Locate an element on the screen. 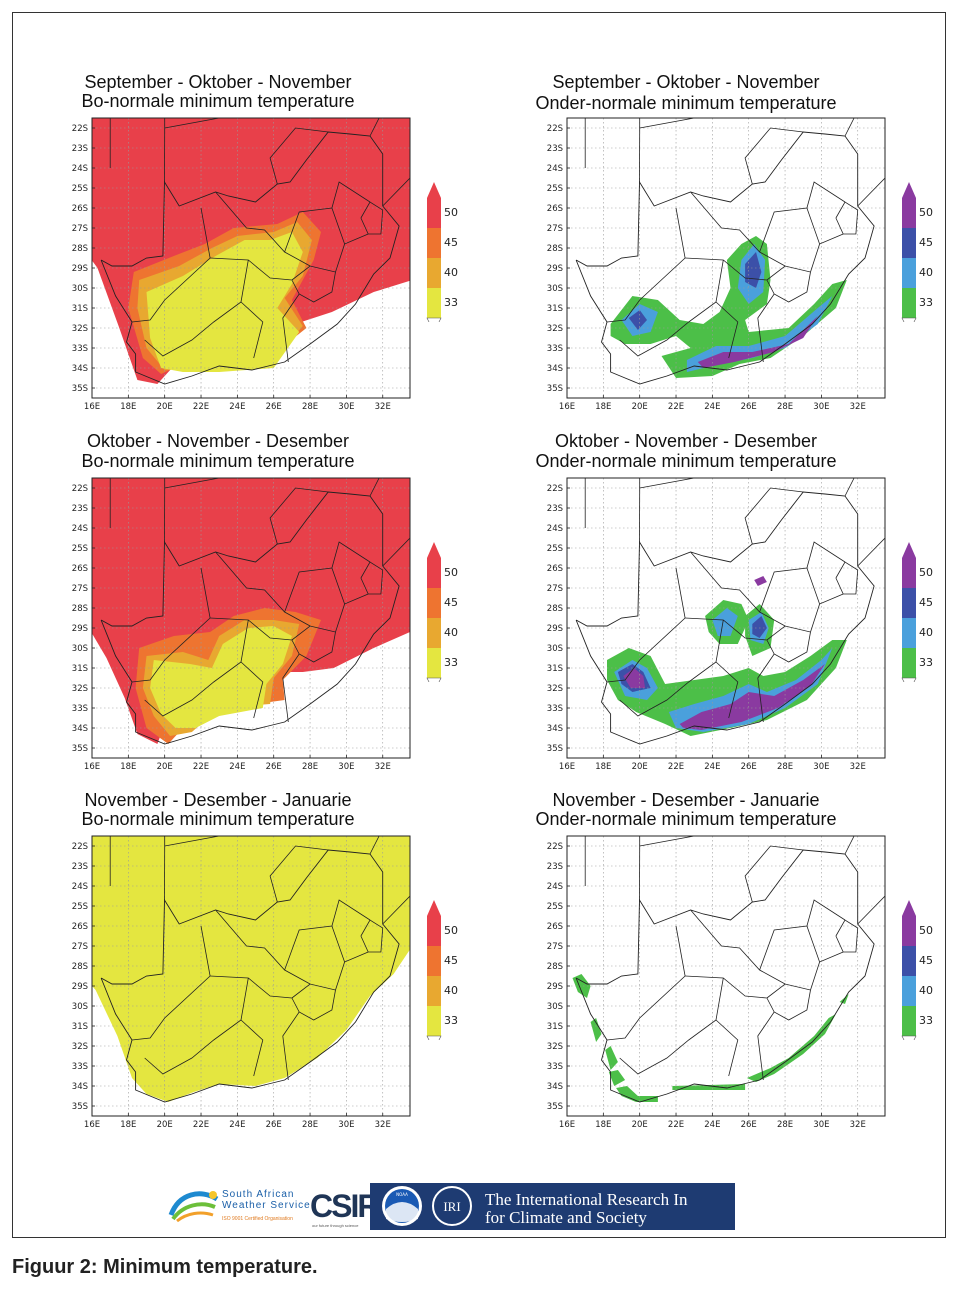 This screenshot has height=1292, width=960. legend-arrow is located at coordinates (909, 550).